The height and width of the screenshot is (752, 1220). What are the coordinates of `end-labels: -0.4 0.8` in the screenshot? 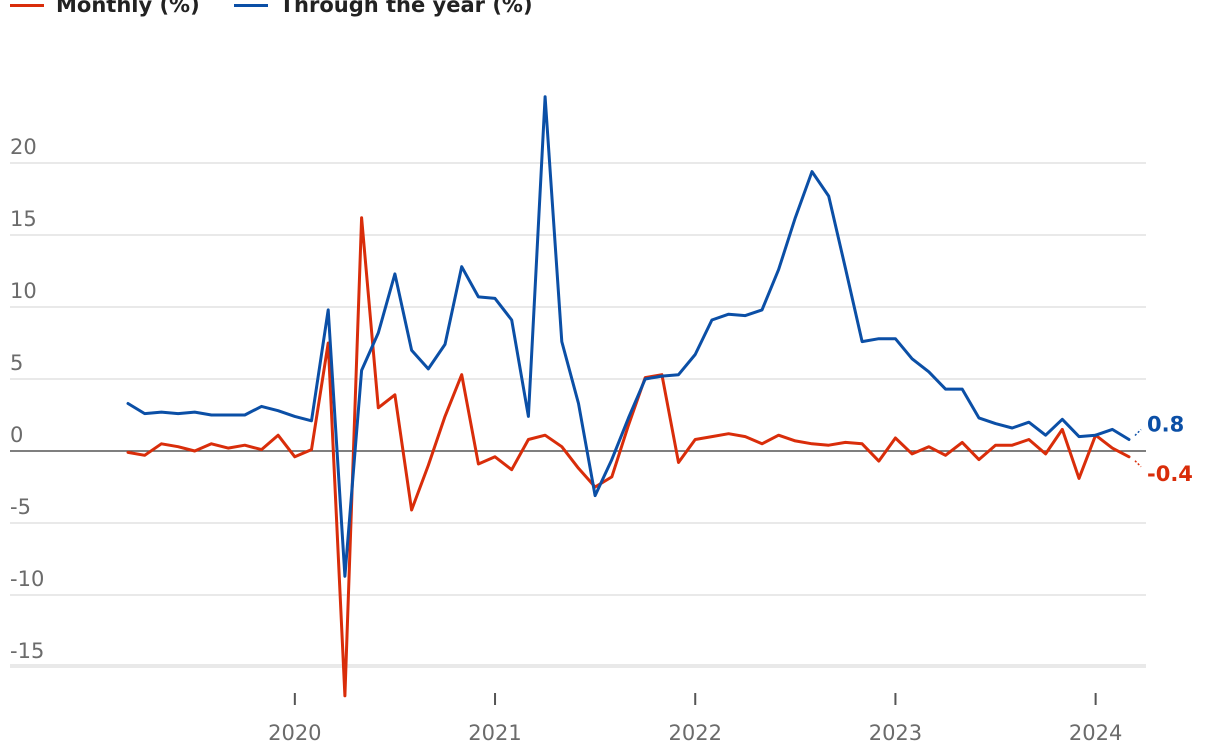 It's located at (1163, 449).